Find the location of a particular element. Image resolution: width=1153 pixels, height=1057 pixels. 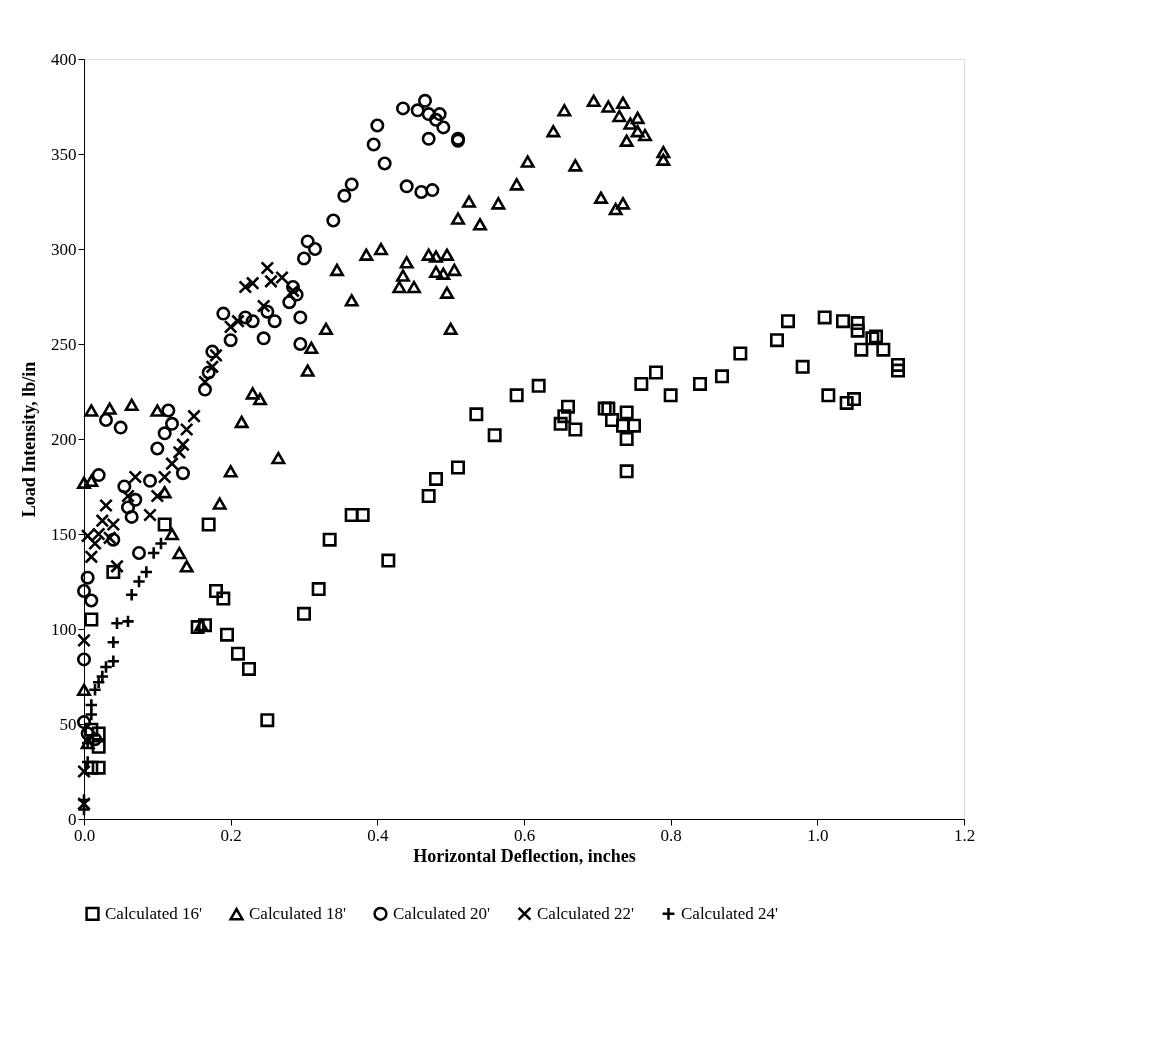

legend-label: Calculated 18' is located at coordinates (298, 914).